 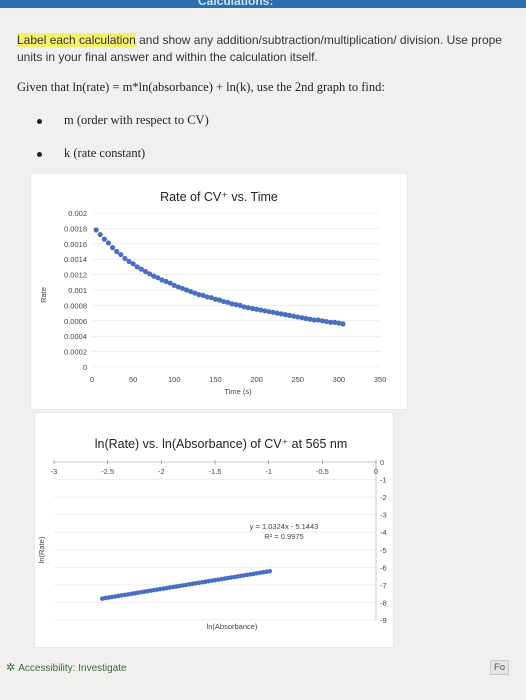 What do you see at coordinates (383, 550) in the screenshot?
I see `y-tick-label: -5` at bounding box center [383, 550].